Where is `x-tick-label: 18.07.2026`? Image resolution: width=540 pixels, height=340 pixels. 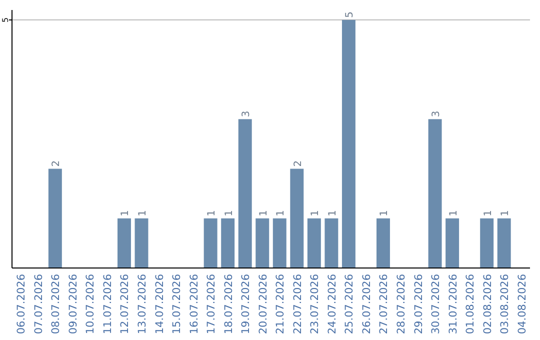 x-tick-label: 18.07.2026 is located at coordinates (228, 304).